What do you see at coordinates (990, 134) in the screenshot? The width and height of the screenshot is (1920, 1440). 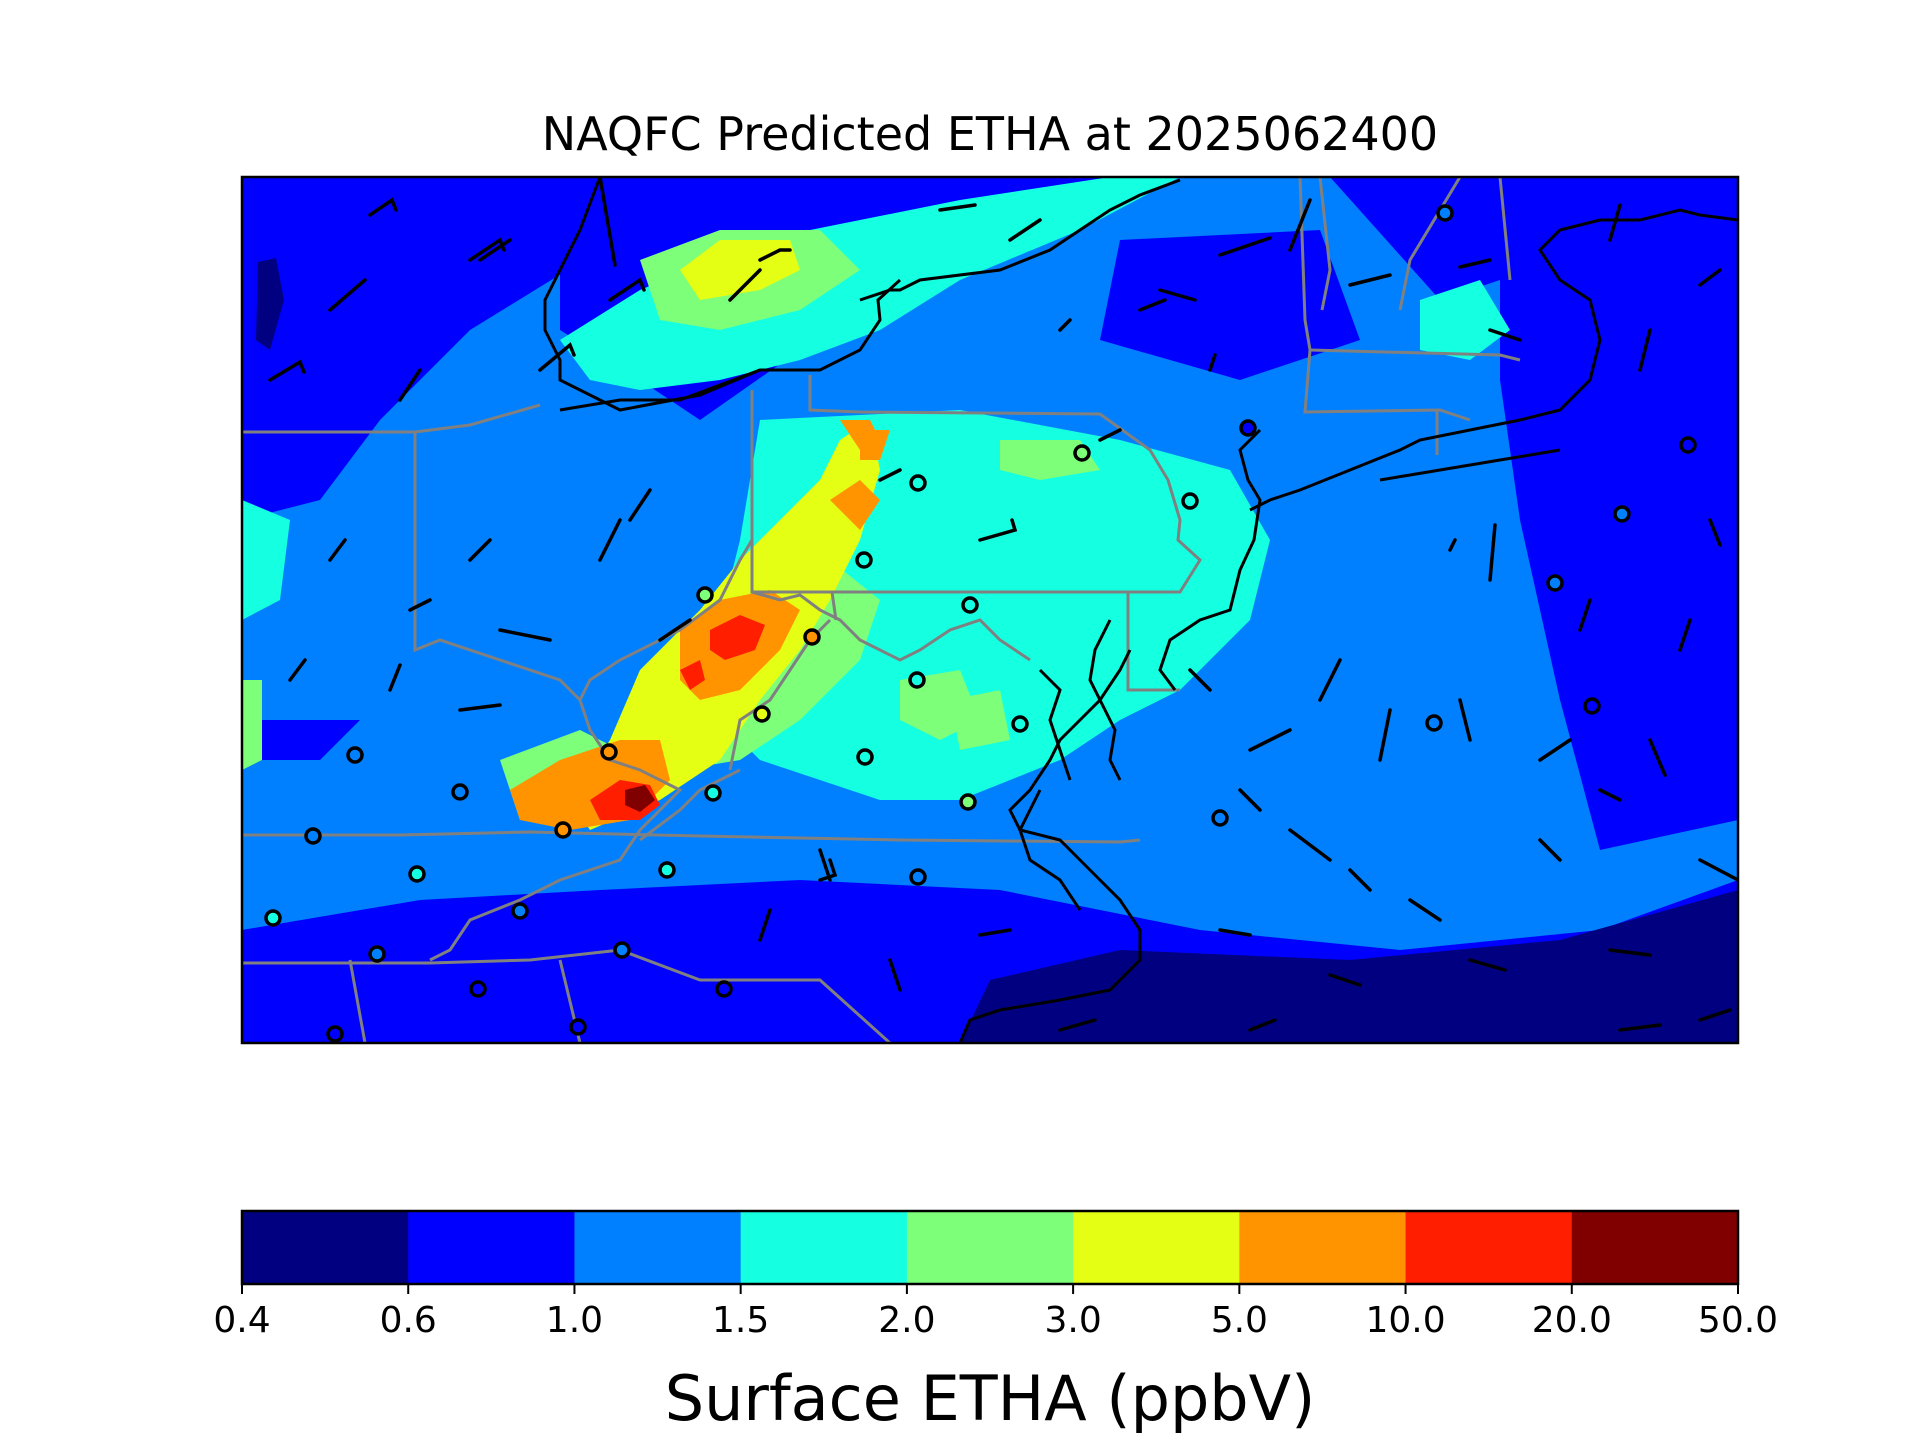 I see `map-title: NAQFC Predicted ETHA at 2025062400` at bounding box center [990, 134].